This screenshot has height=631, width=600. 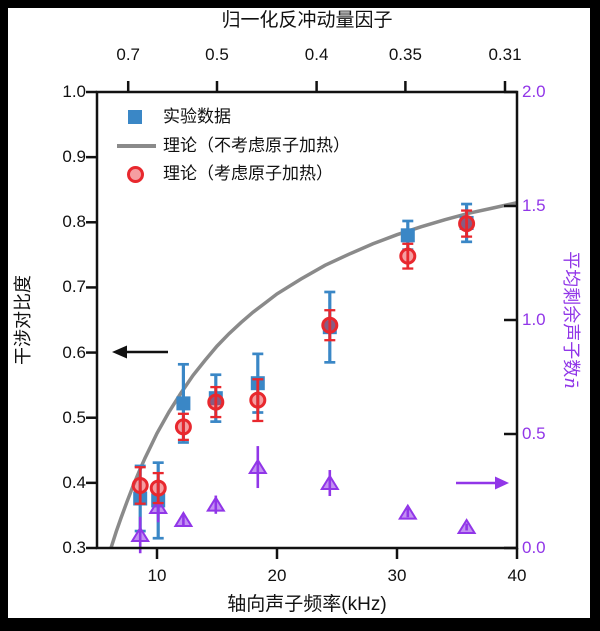 What do you see at coordinates (397, 575) in the screenshot?
I see `x-tick-label: 30` at bounding box center [397, 575].